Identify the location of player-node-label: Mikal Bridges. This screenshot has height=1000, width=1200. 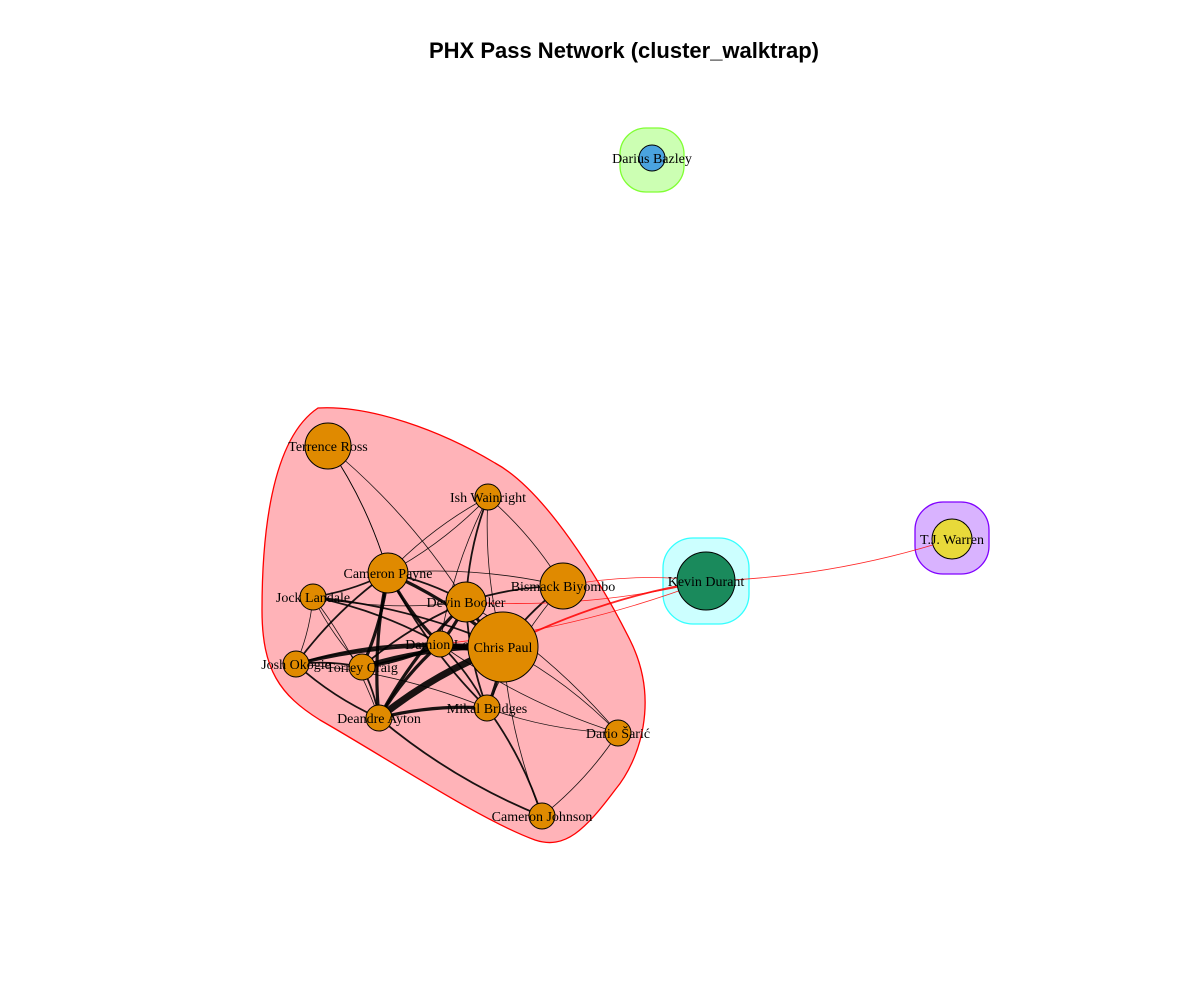
(487, 709).